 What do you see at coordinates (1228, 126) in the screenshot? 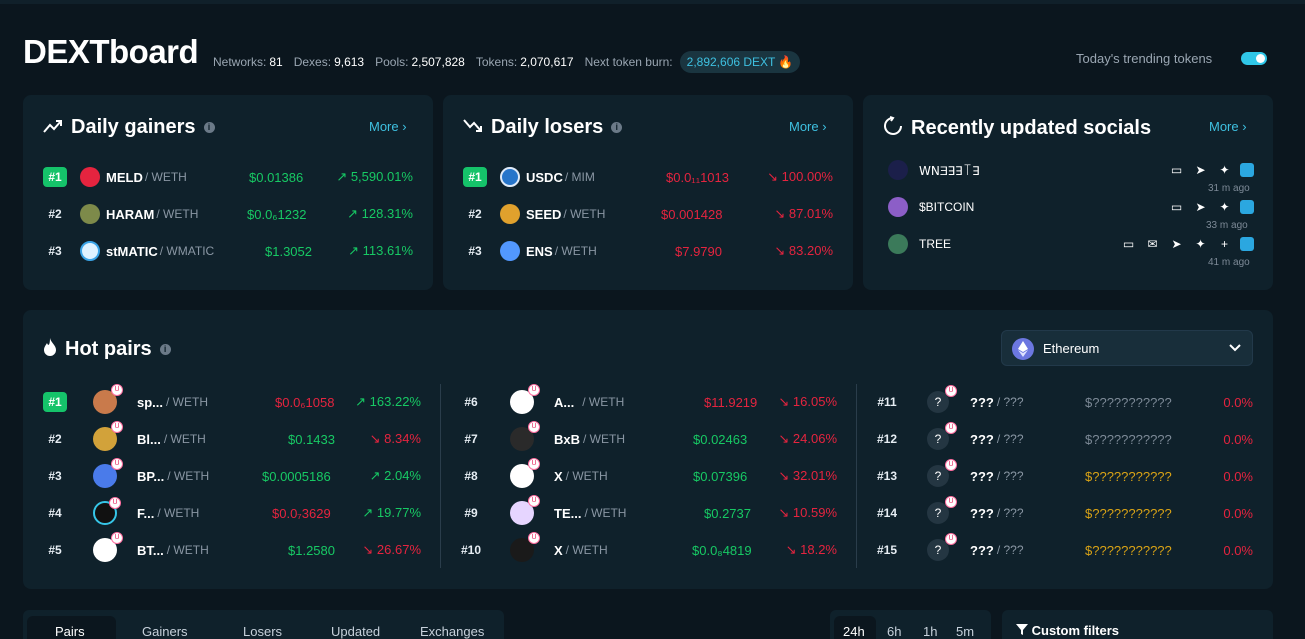
I see `socials-more-link: More ›` at bounding box center [1228, 126].